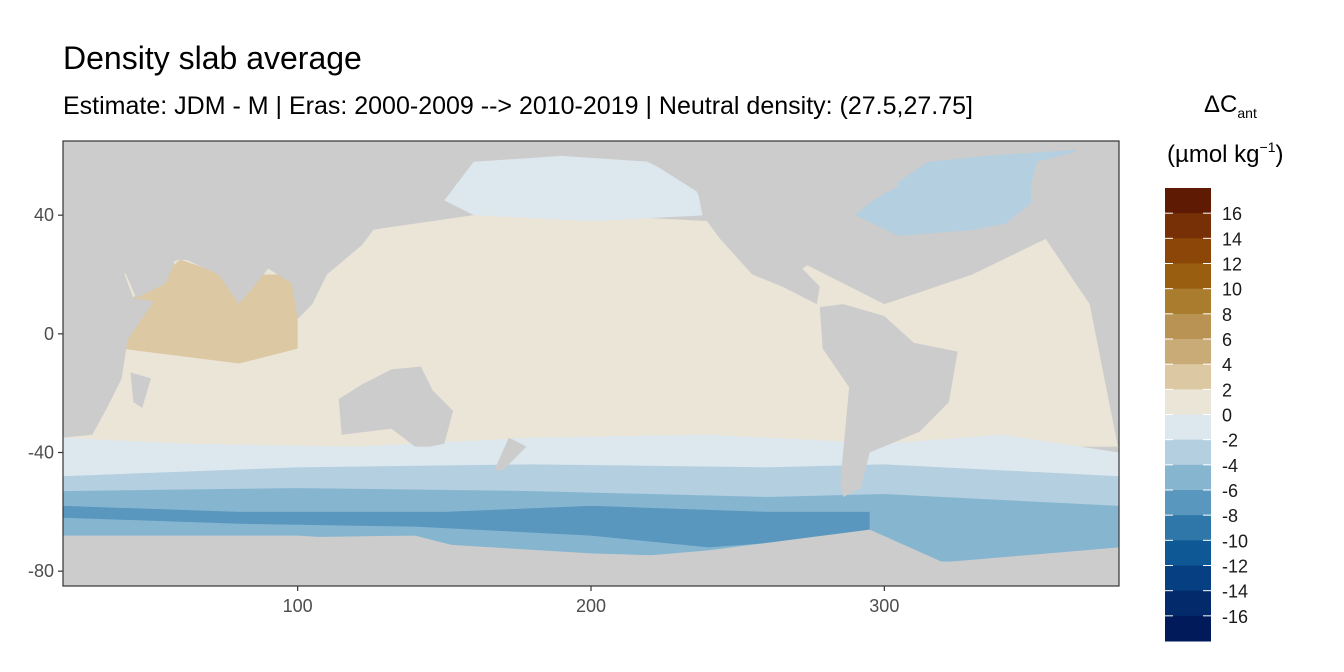 The height and width of the screenshot is (672, 1344). I want to click on x-tick-label: 100, so click(298, 606).